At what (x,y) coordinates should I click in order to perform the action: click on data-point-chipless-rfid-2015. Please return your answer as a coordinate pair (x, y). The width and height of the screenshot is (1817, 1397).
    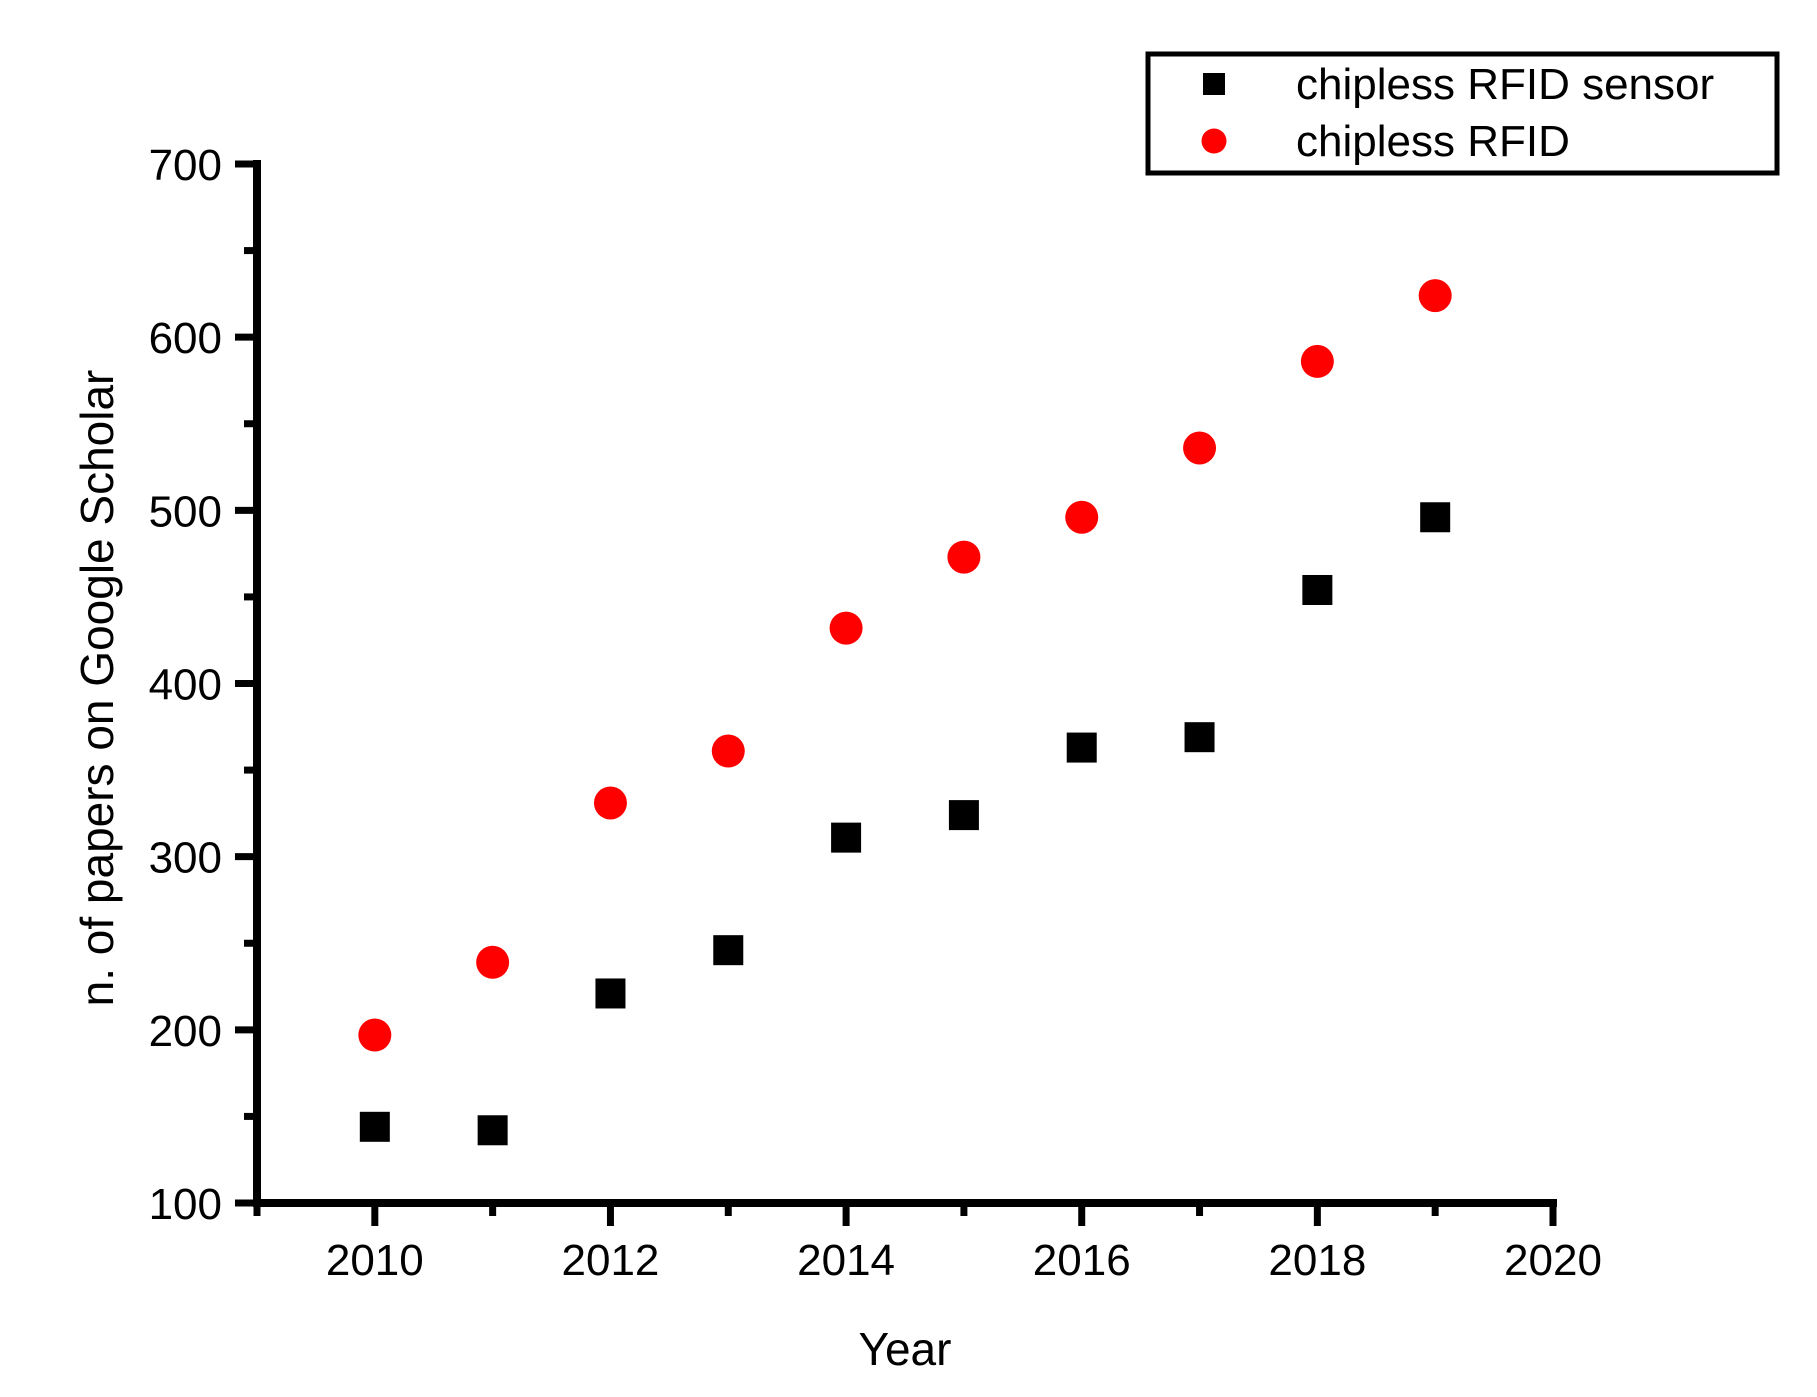
    Looking at the image, I should click on (964, 557).